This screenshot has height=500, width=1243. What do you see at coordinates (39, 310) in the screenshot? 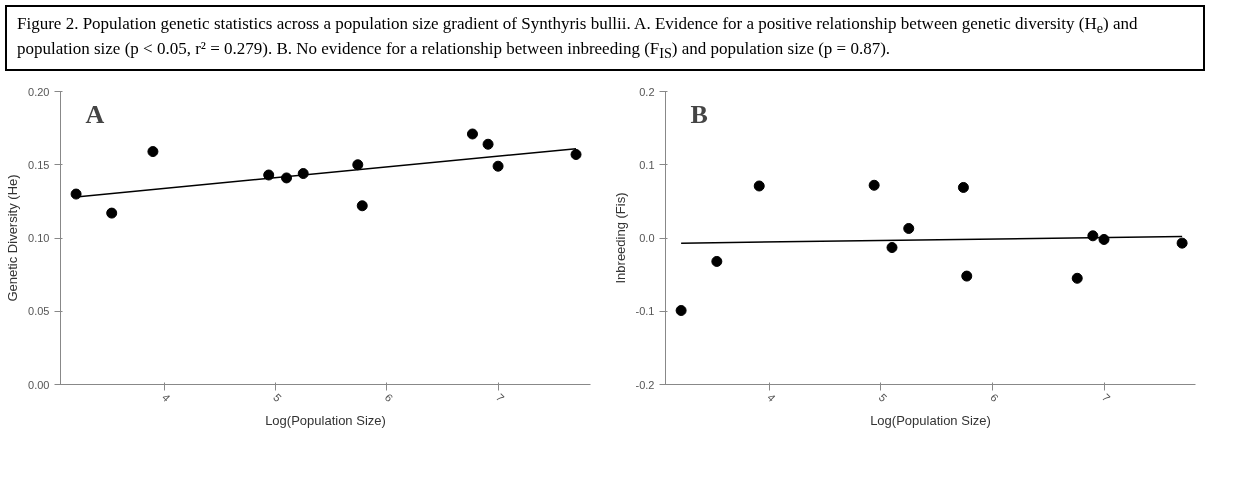
I see `y-tick-label: 0.05` at bounding box center [39, 310].